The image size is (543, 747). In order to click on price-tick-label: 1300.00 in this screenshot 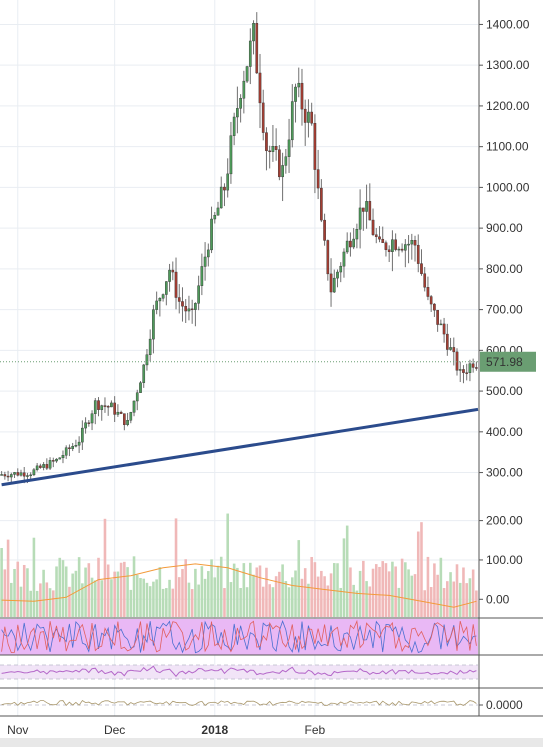, I will do `click(508, 65)`.